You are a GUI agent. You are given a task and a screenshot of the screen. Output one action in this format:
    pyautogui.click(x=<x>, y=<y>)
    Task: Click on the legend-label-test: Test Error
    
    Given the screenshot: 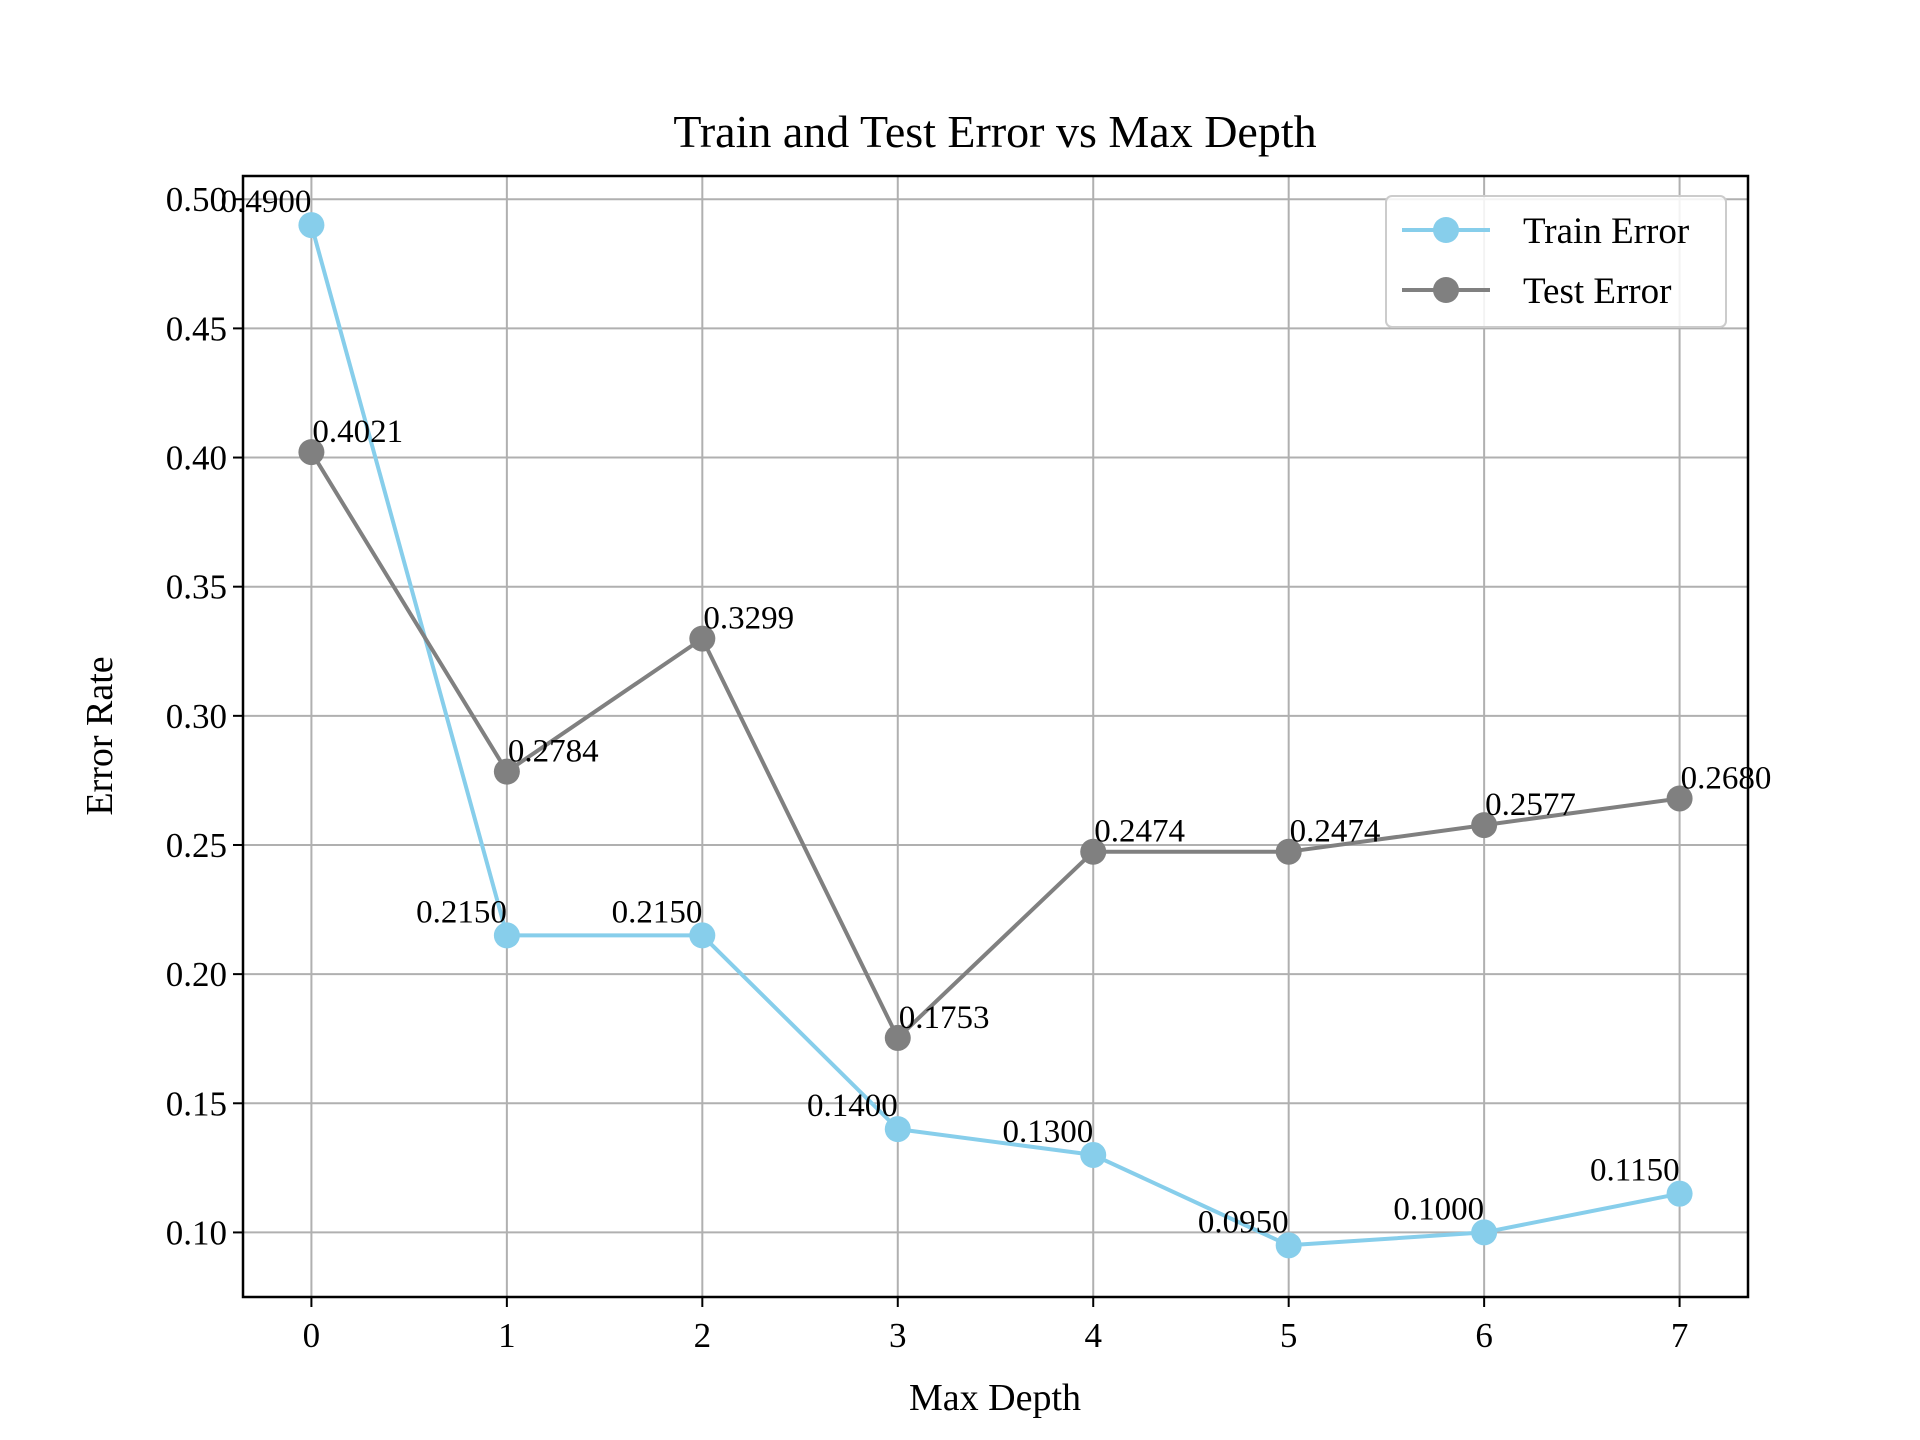 What is the action you would take?
    pyautogui.click(x=1597, y=291)
    